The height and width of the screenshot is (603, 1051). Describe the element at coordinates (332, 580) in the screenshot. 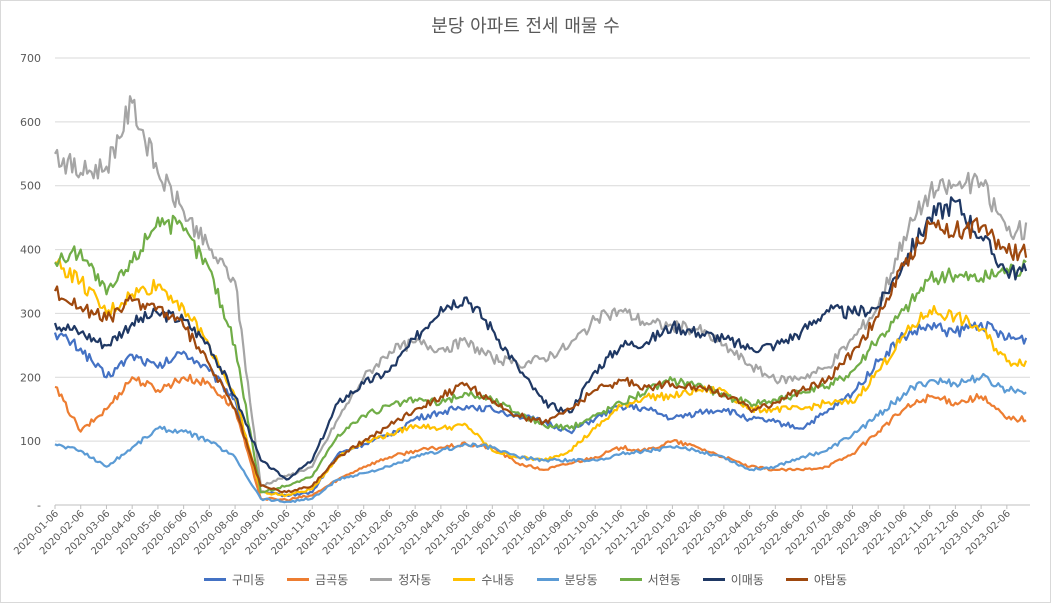

I see `legend-label: 금곡동` at that location.